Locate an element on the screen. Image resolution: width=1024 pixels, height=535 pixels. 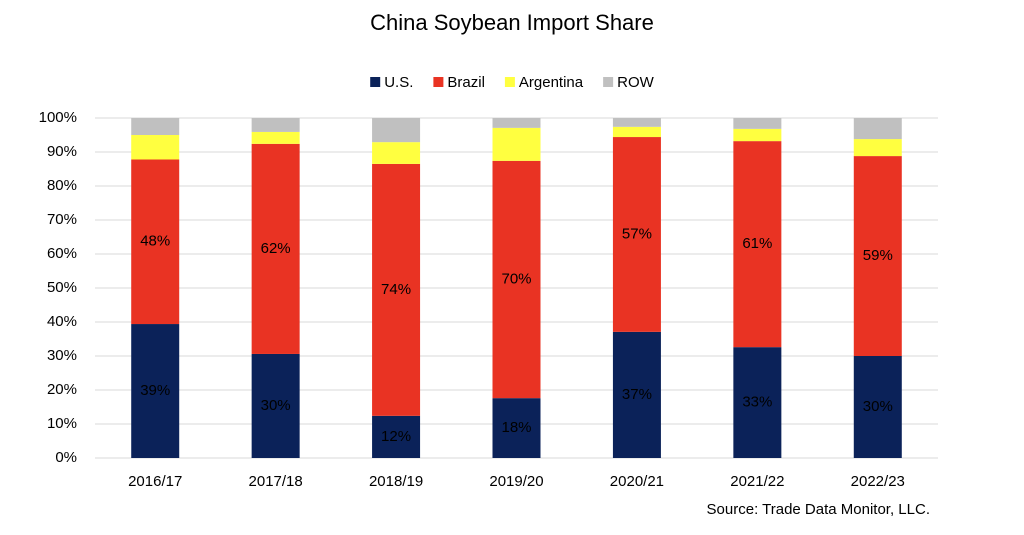
x-tick-label: 2017/18 is located at coordinates (276, 481).